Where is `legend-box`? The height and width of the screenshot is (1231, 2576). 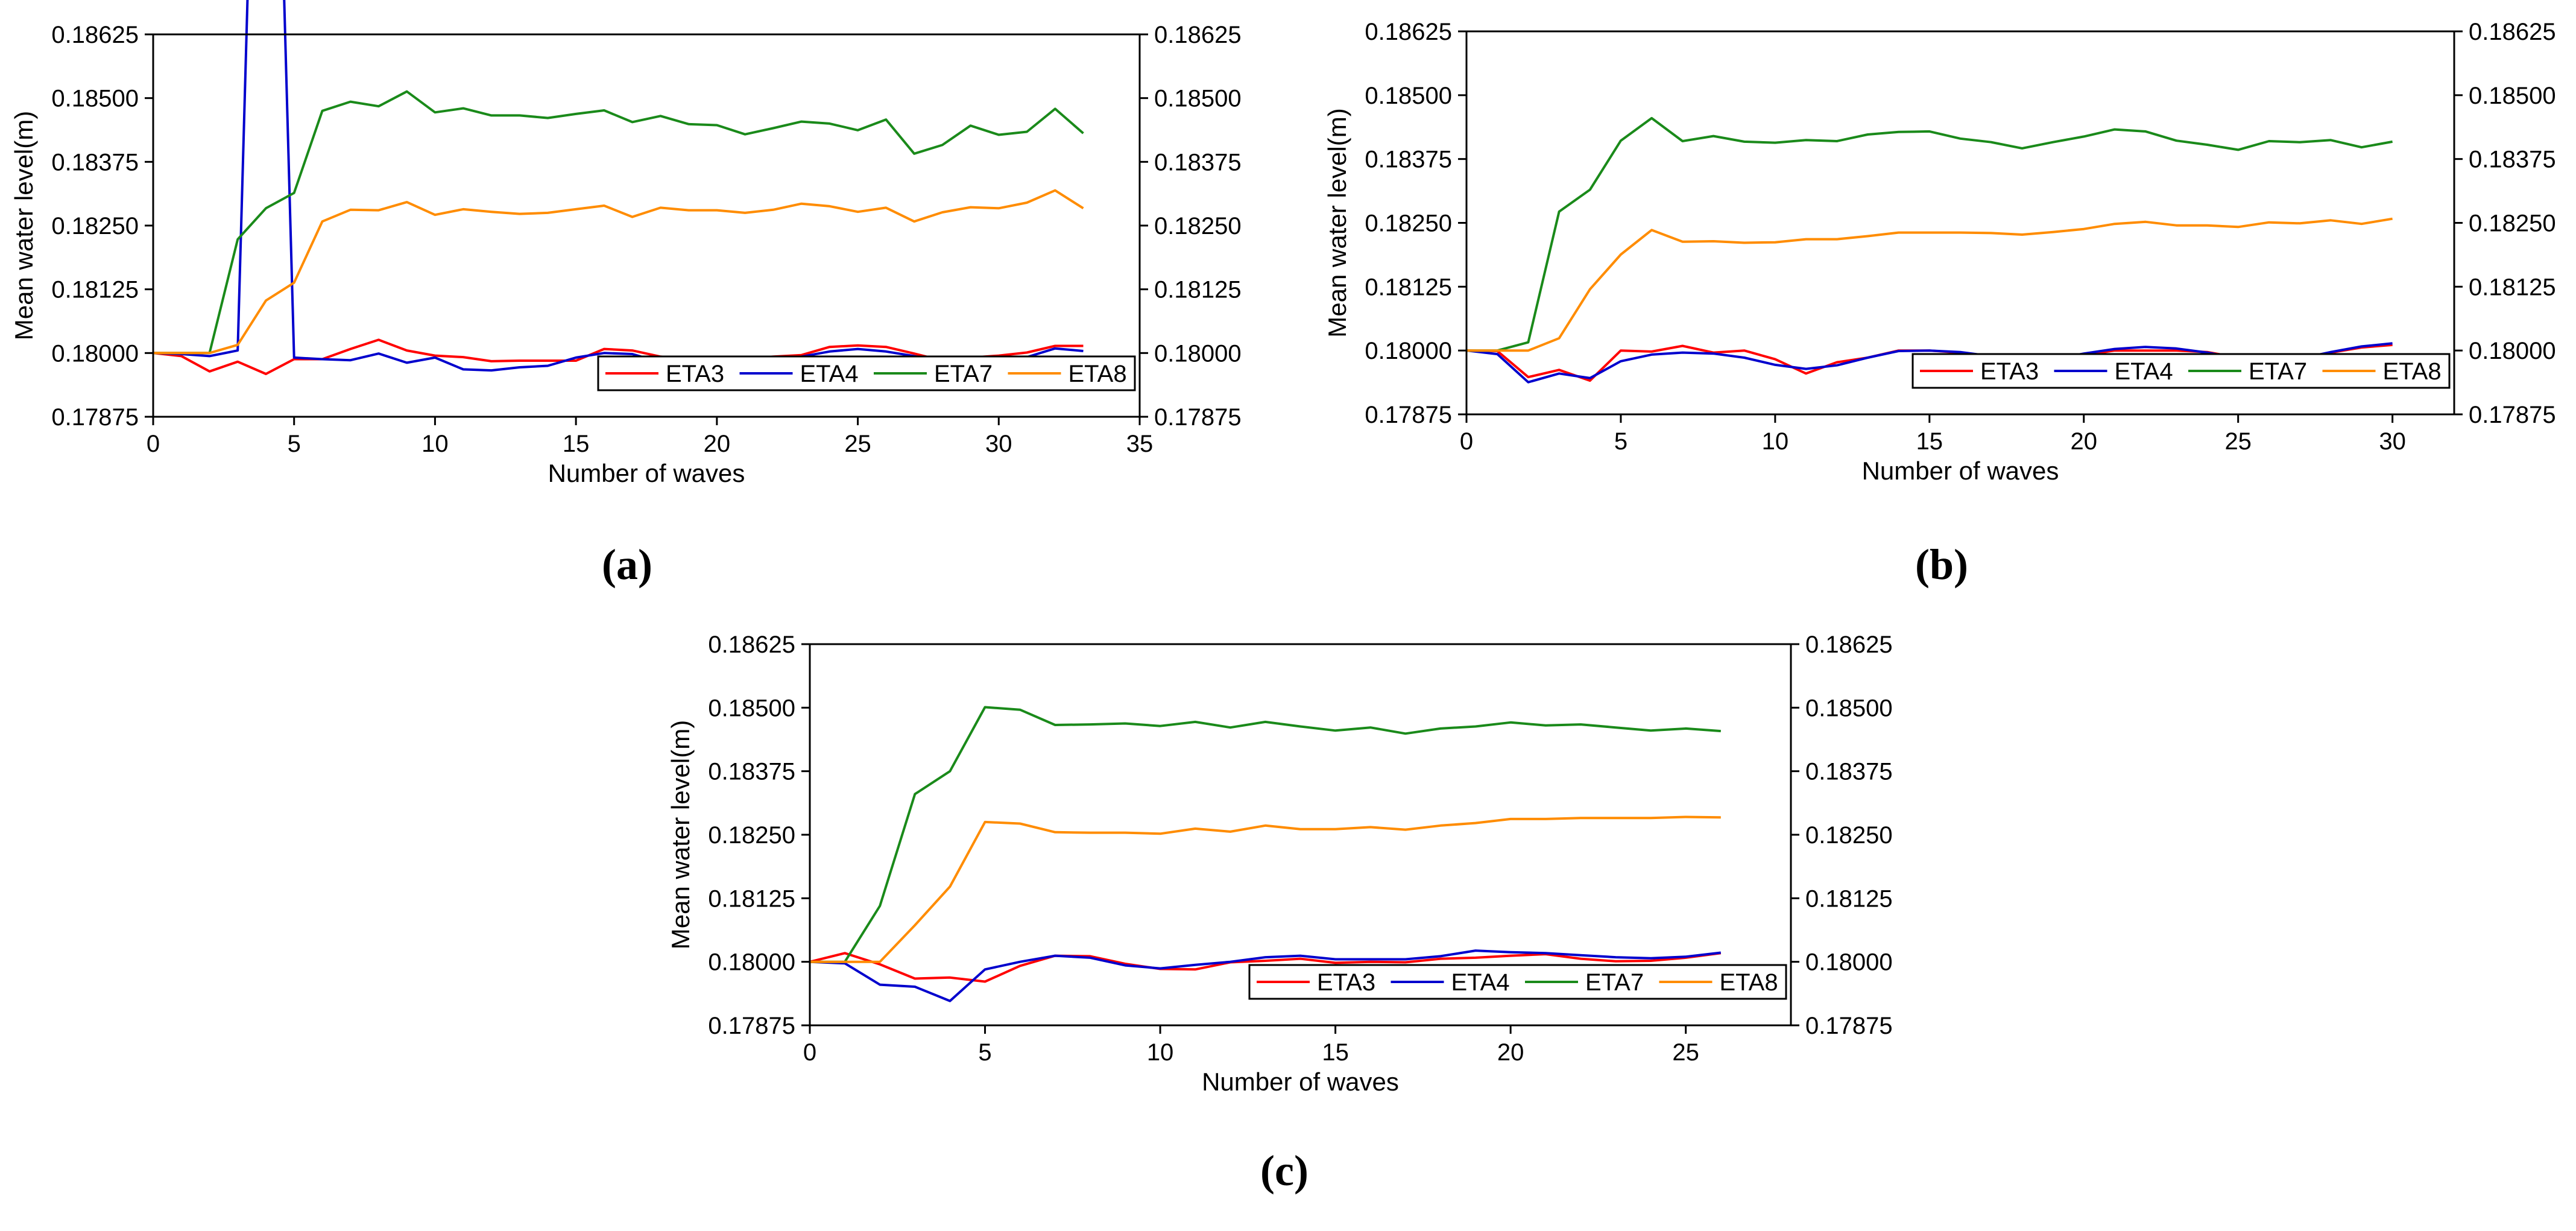 legend-box is located at coordinates (2181, 371).